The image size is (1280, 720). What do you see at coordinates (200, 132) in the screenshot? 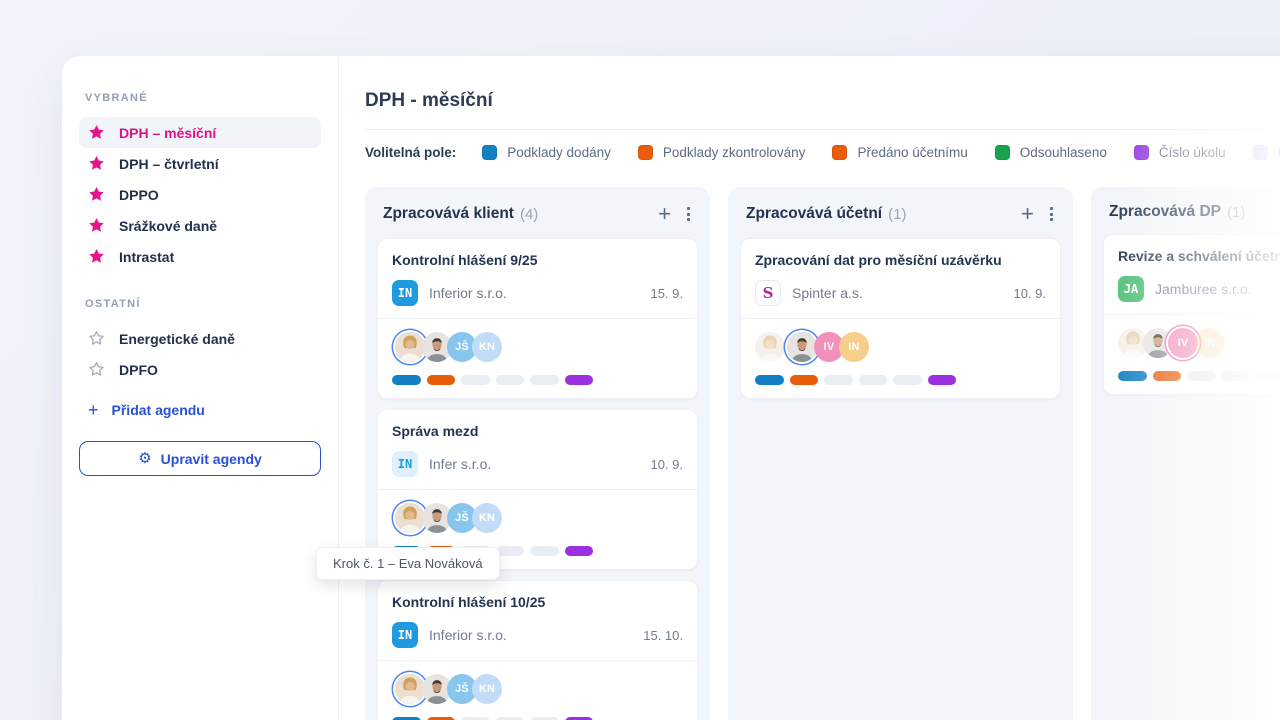
I see `sidebar-item-dph-mesicni: DPH – měsíční` at bounding box center [200, 132].